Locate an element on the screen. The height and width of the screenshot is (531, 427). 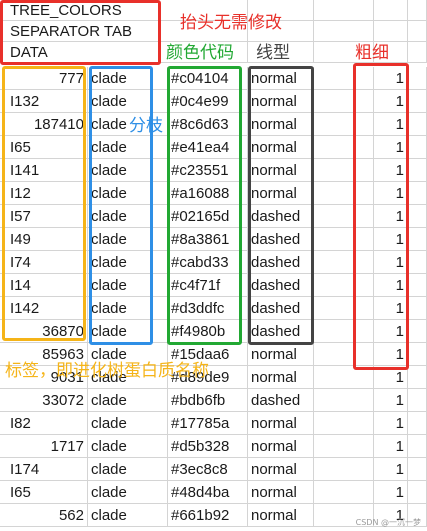
label-cell: I12 is located at coordinates (44, 193).